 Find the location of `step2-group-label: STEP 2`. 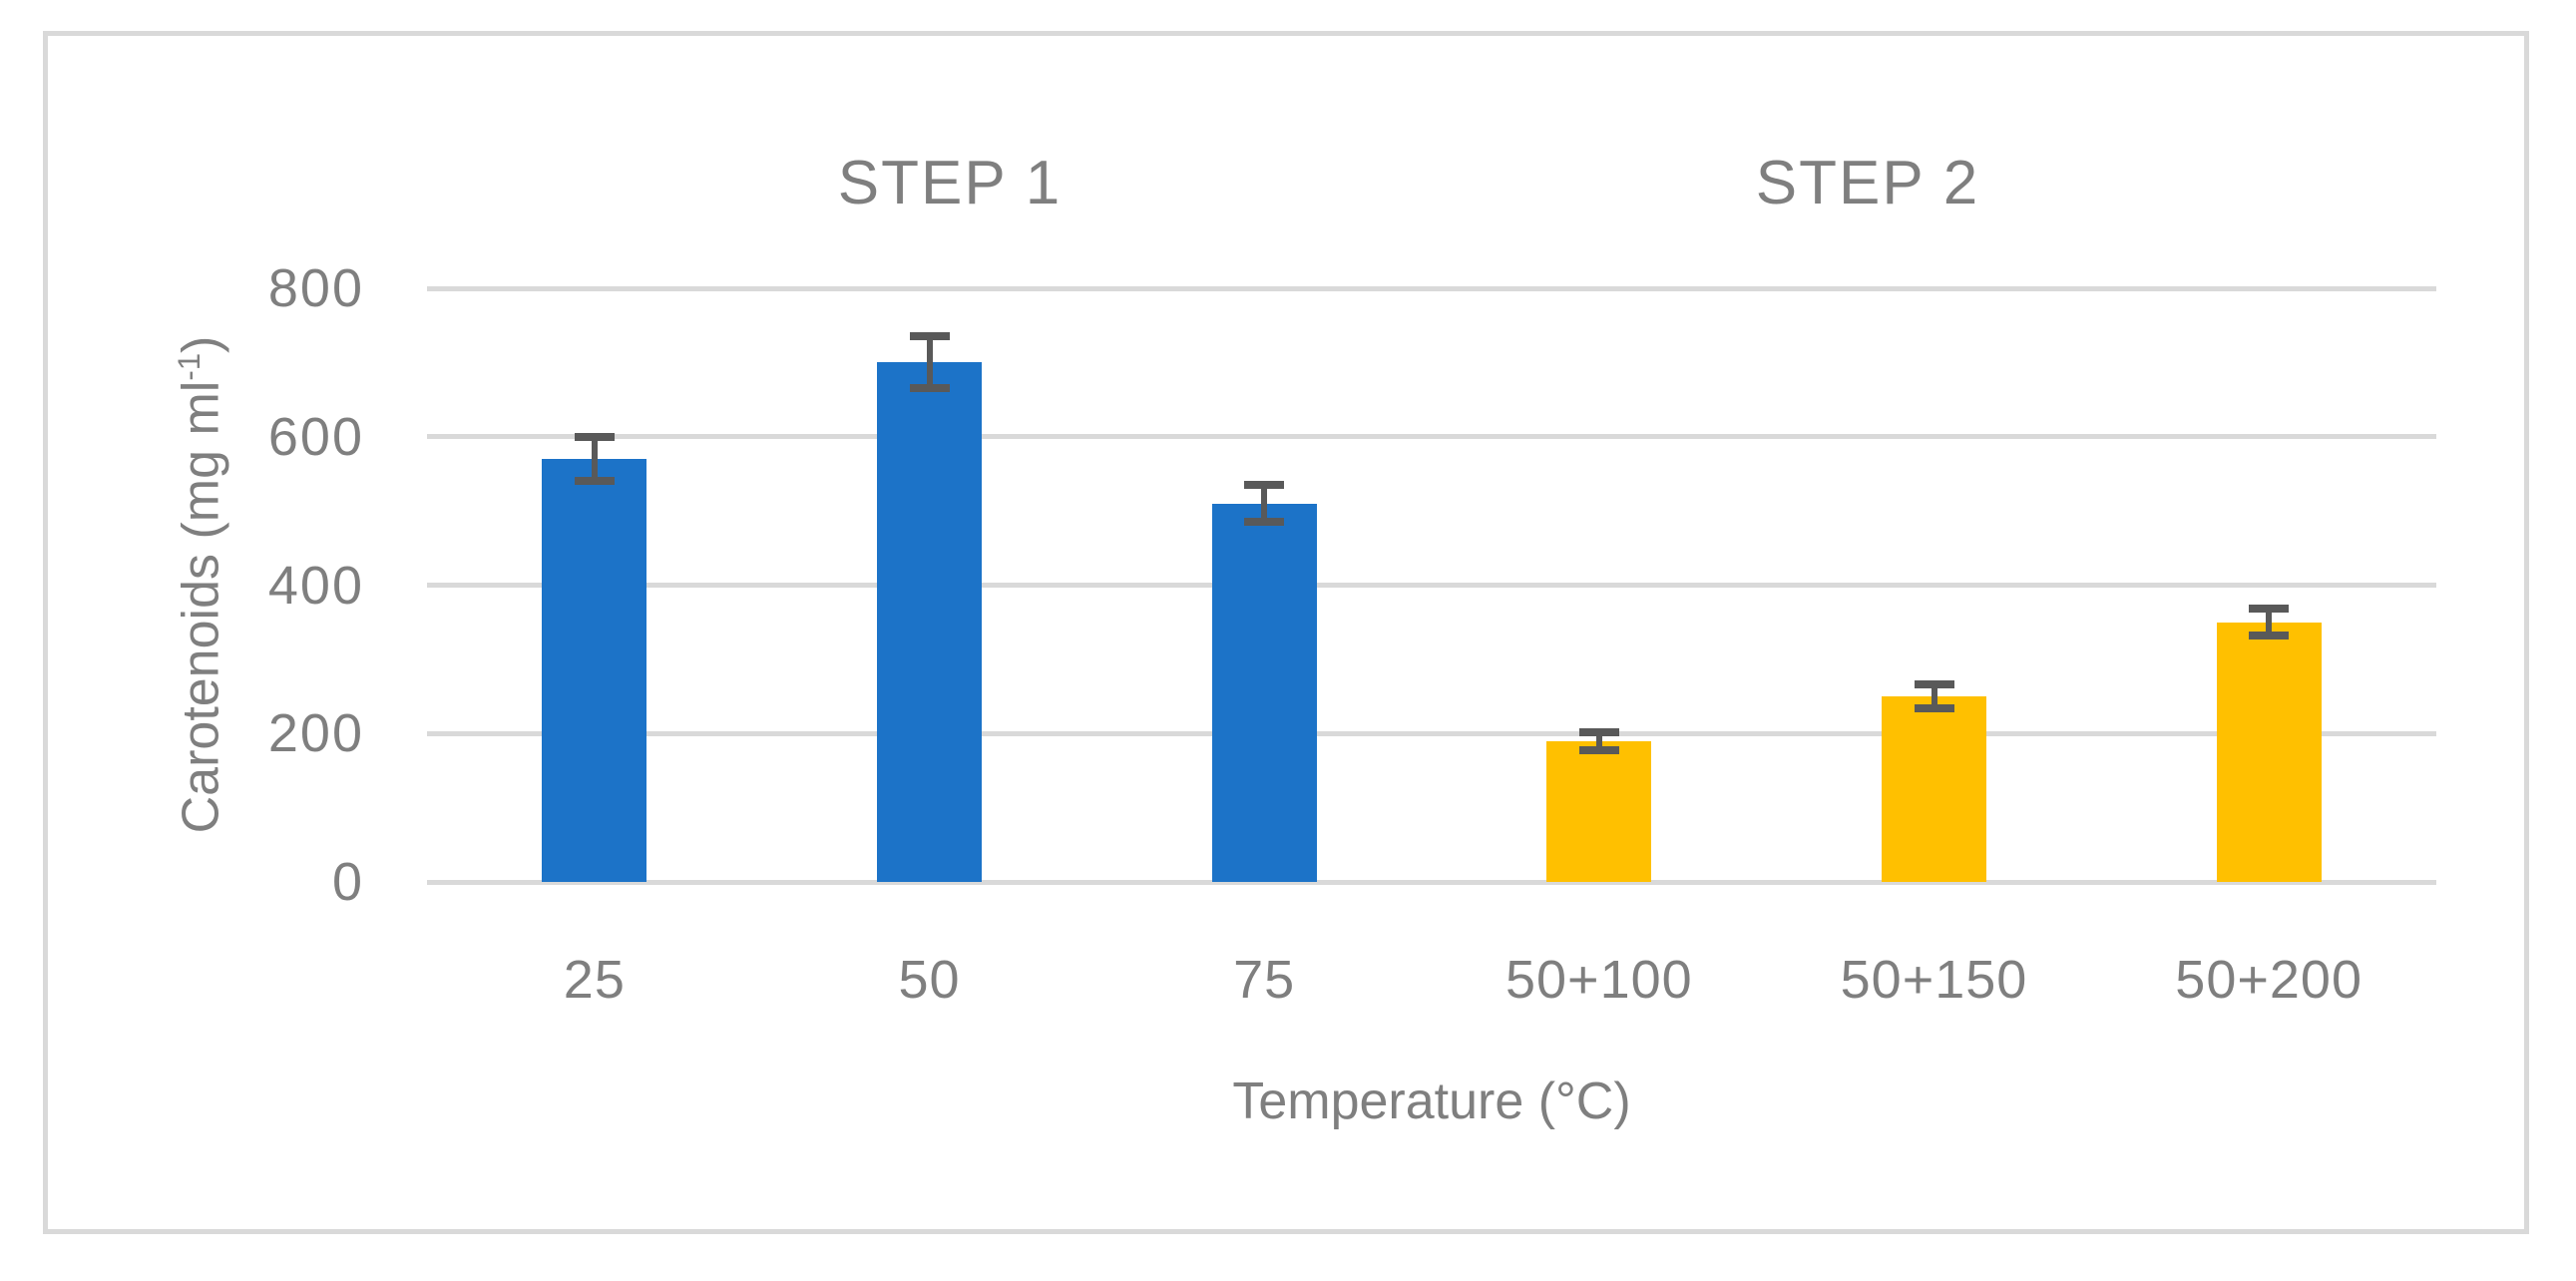

step2-group-label: STEP 2 is located at coordinates (1867, 183).